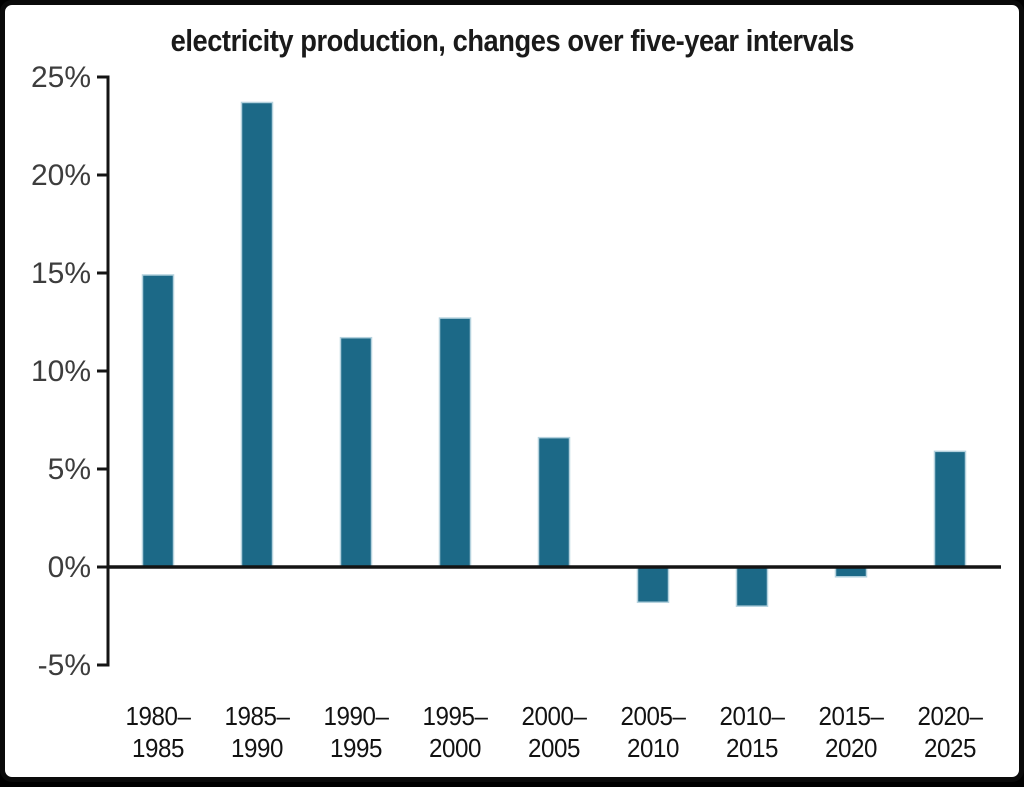 The width and height of the screenshot is (1024, 787). Describe the element at coordinates (653, 732) in the screenshot. I see `x-axis-tick-label: 2005–2010` at that location.